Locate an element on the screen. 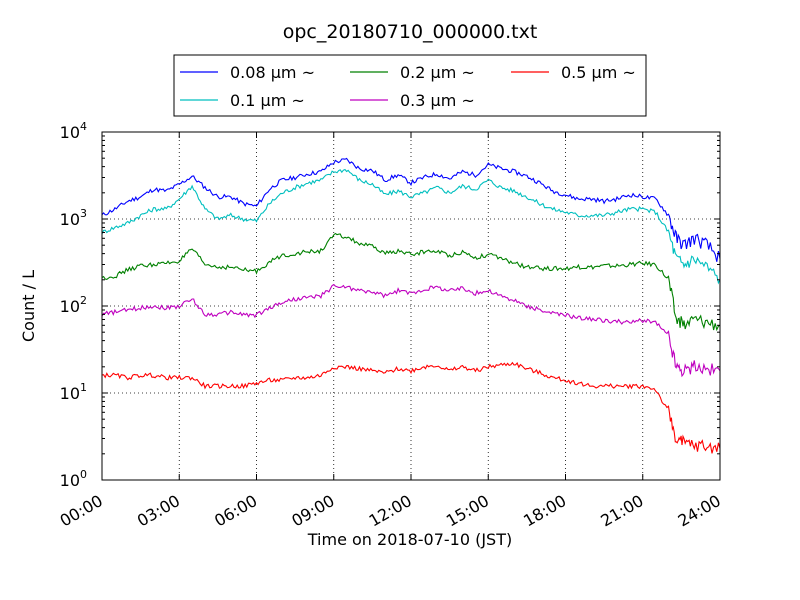  x-tick-label: 24:00 is located at coordinates (699, 511).